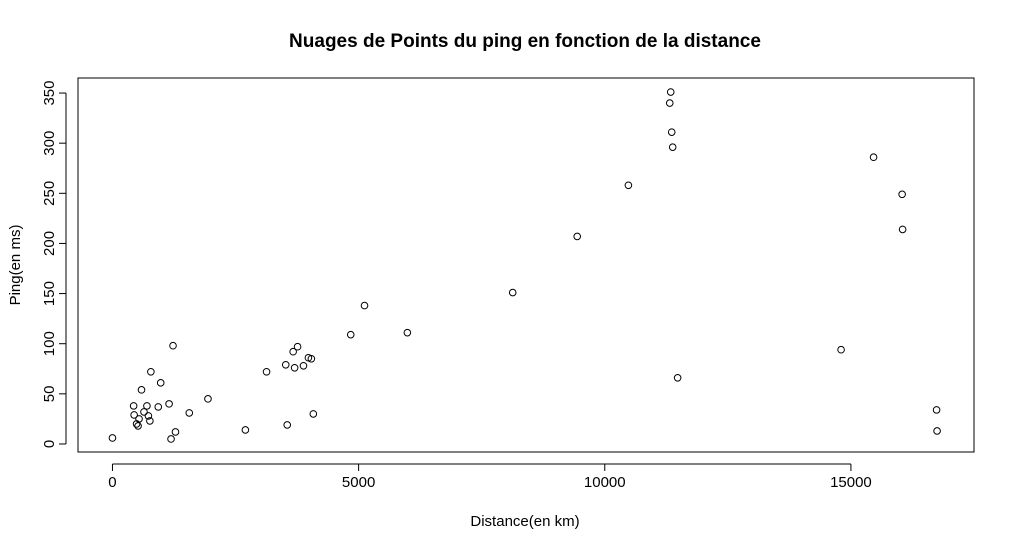 This screenshot has height=550, width=1015. I want to click on y-tick-label: 0, so click(49, 444).